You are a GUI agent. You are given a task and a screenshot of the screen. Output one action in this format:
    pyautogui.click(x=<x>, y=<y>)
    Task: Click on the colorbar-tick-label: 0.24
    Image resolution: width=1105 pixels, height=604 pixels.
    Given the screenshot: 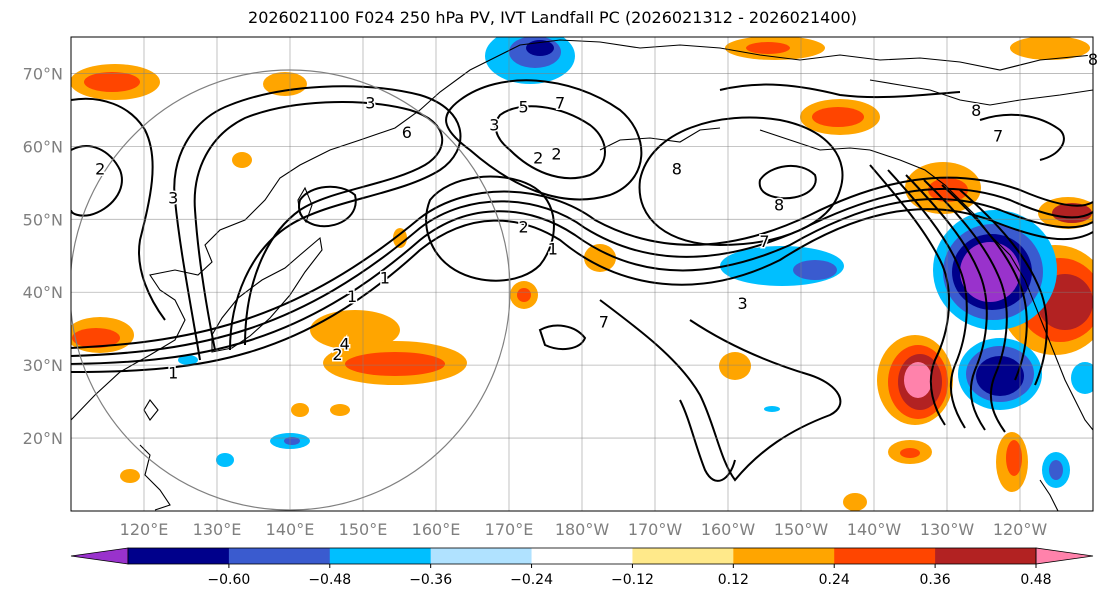 What is the action you would take?
    pyautogui.click(x=834, y=580)
    